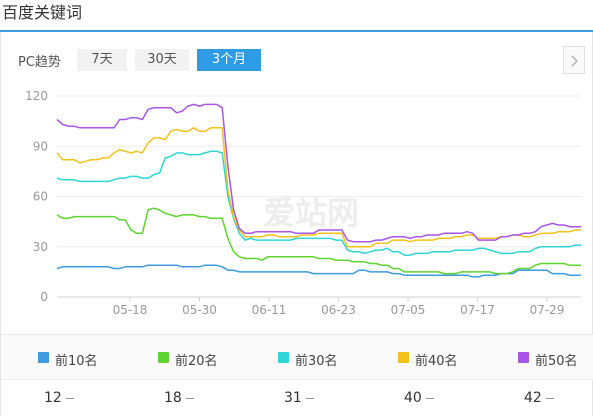 This screenshot has width=593, height=416. Describe the element at coordinates (162, 60) in the screenshot. I see `range-30d-button: 30天` at that location.